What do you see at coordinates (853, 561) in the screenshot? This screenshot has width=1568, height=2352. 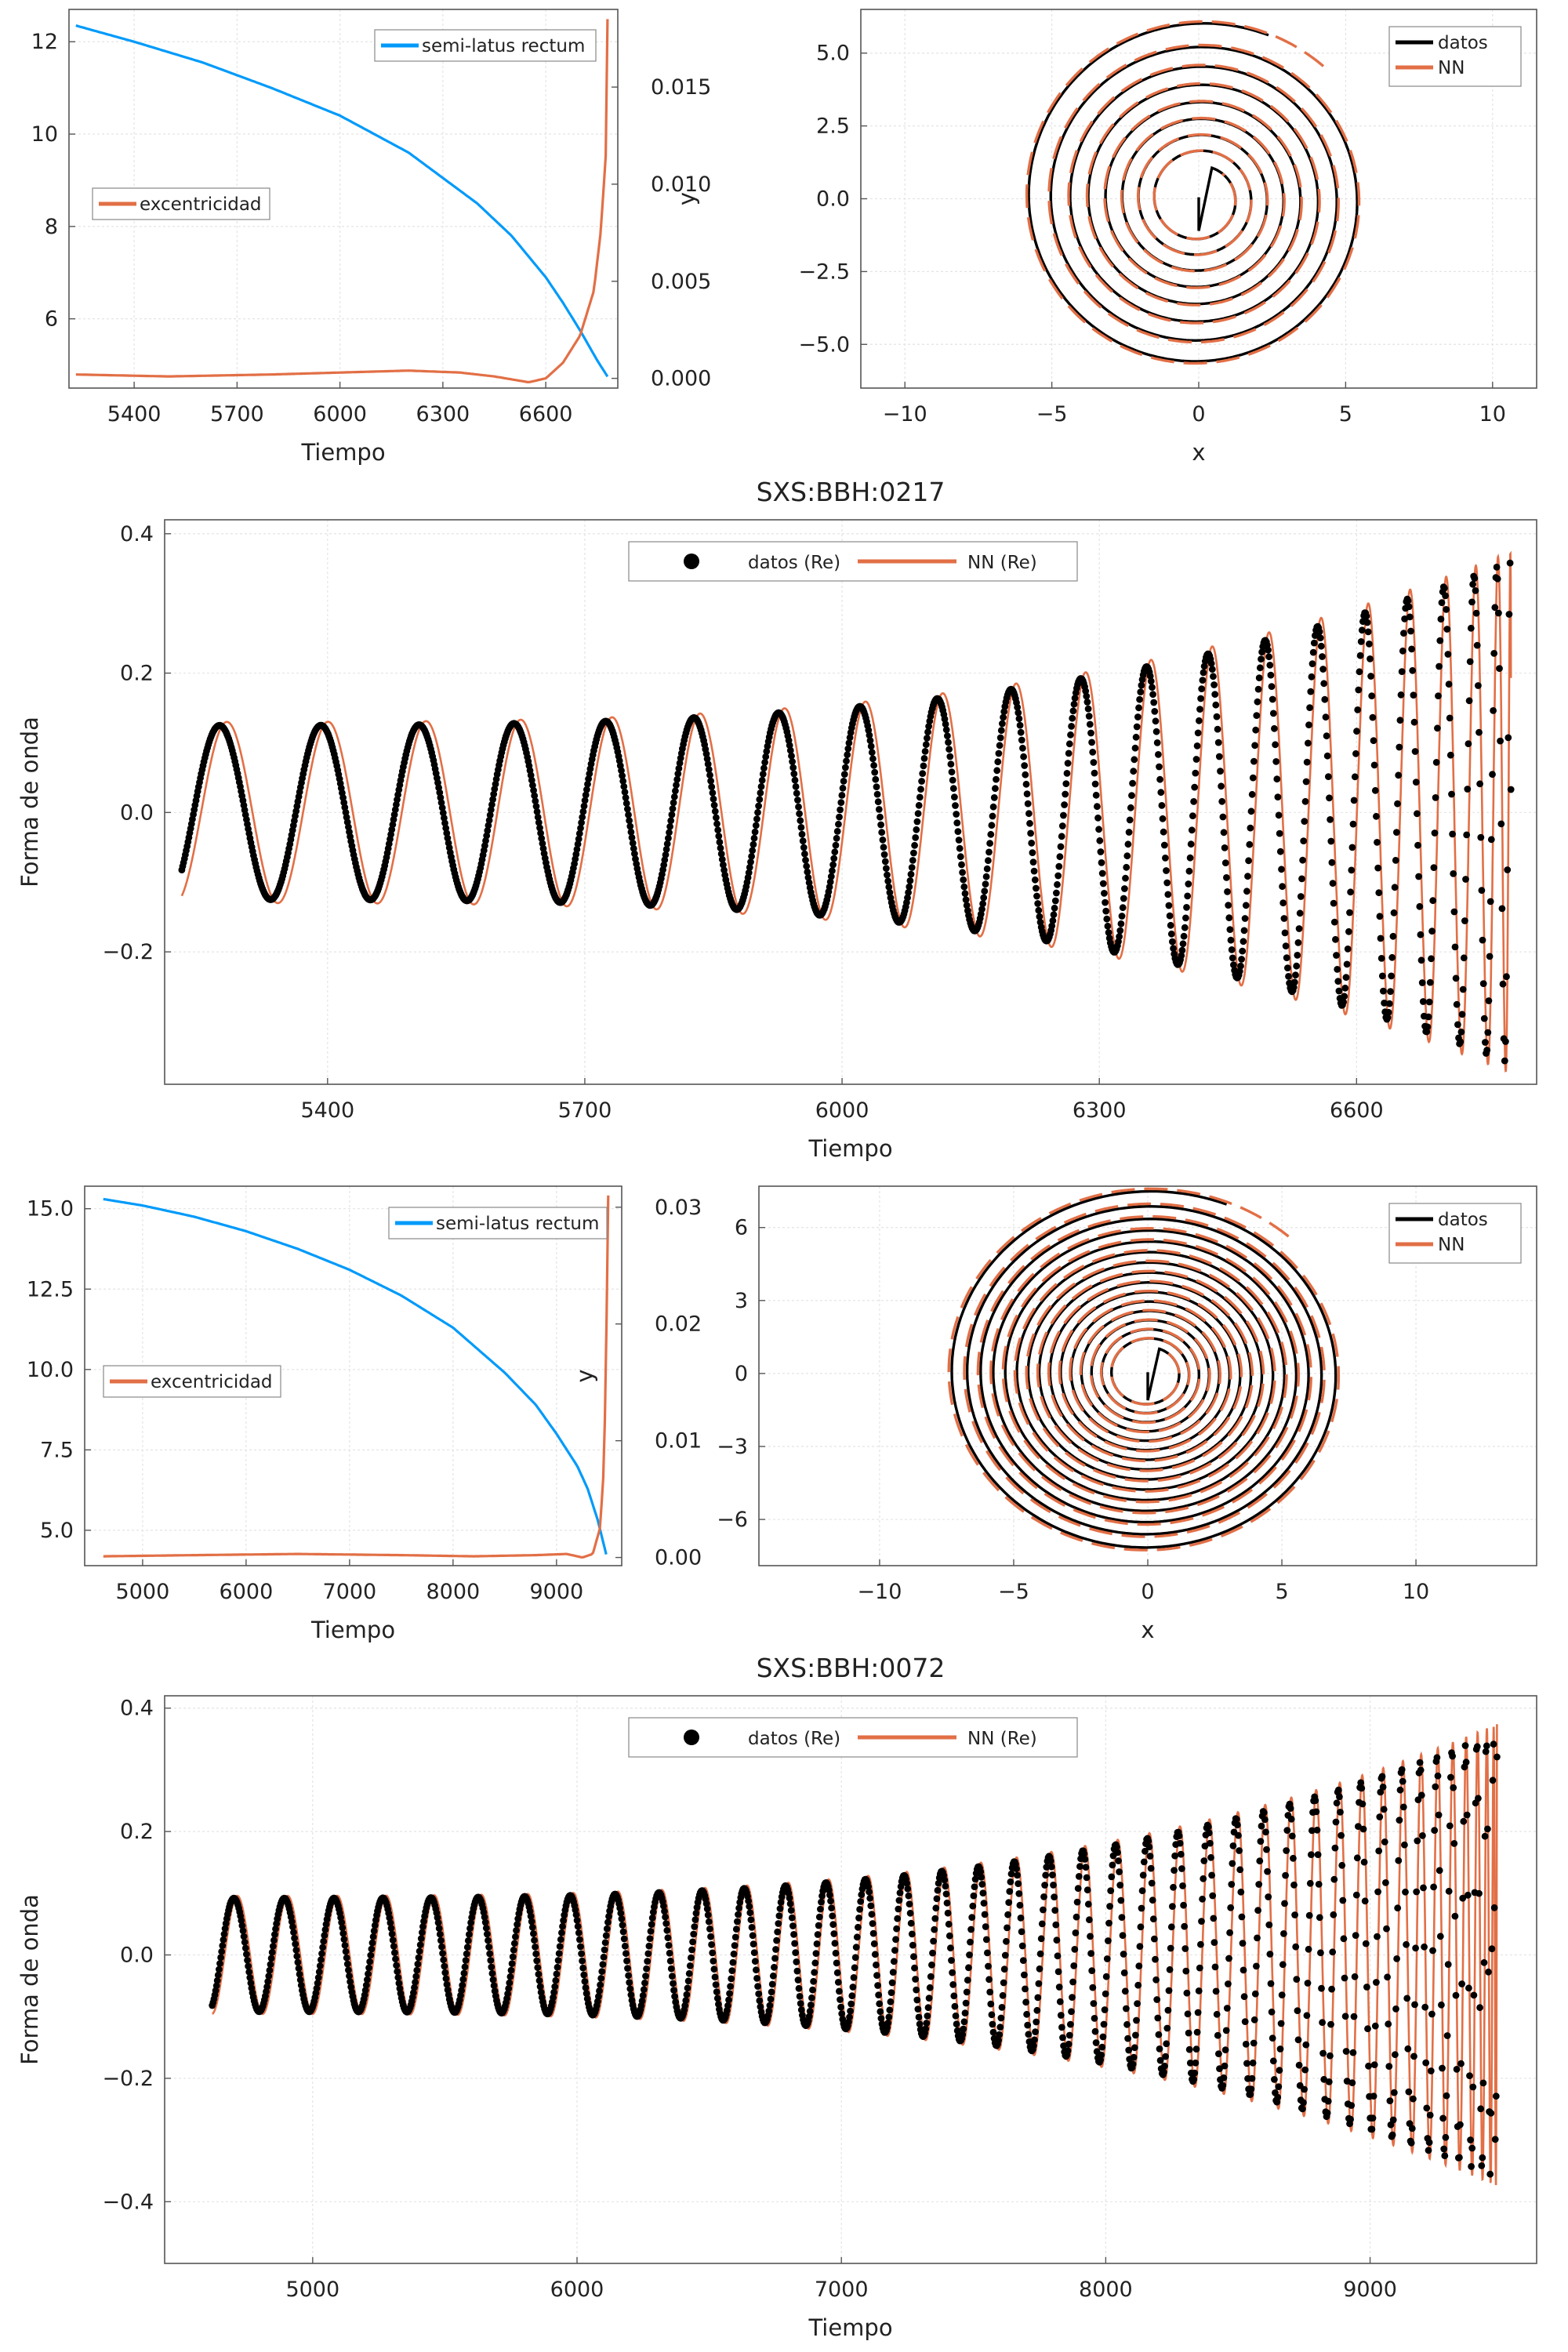 I see `waveform-legend: datos (Re) NN (Re)` at bounding box center [853, 561].